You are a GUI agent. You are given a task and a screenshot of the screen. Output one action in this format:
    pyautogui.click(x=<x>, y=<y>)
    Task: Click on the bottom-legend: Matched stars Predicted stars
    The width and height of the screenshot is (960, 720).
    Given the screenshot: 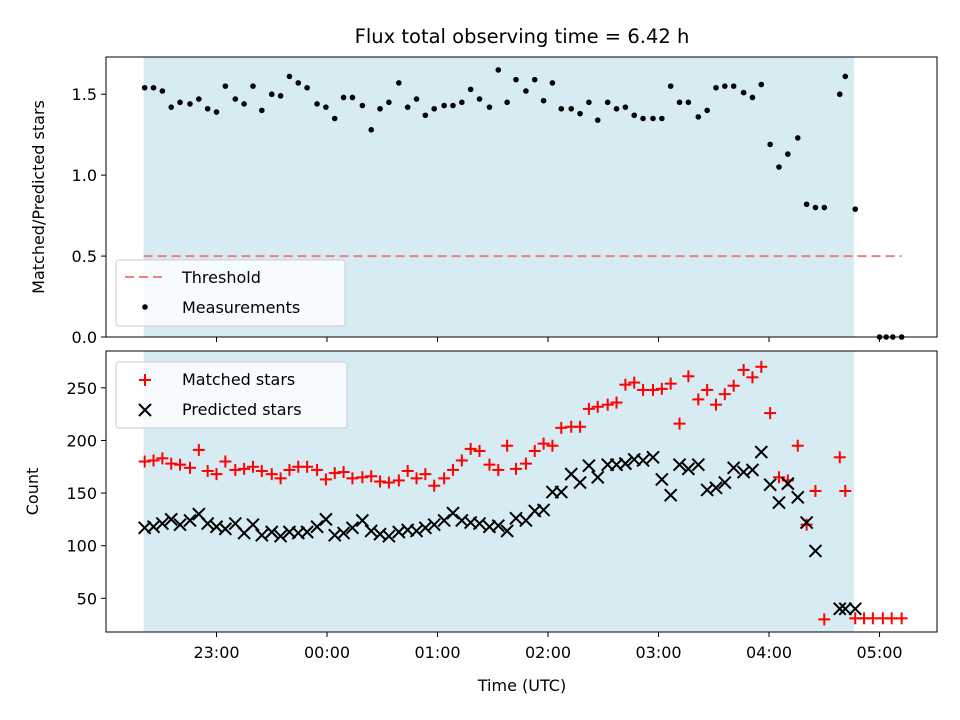 What is the action you would take?
    pyautogui.click(x=231, y=395)
    